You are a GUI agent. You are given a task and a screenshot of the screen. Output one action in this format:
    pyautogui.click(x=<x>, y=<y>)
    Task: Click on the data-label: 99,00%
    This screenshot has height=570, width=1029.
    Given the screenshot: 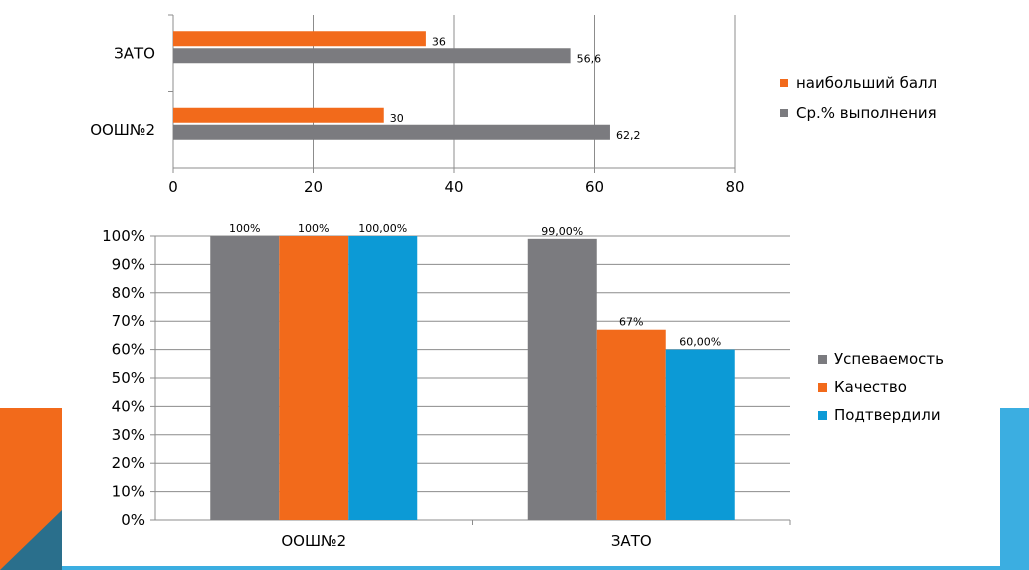 What is the action you would take?
    pyautogui.click(x=562, y=231)
    